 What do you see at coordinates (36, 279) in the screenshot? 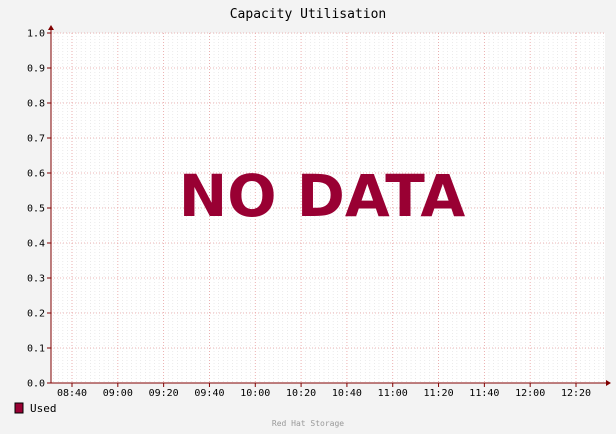
I see `y-tick-label: 0.3` at bounding box center [36, 279].